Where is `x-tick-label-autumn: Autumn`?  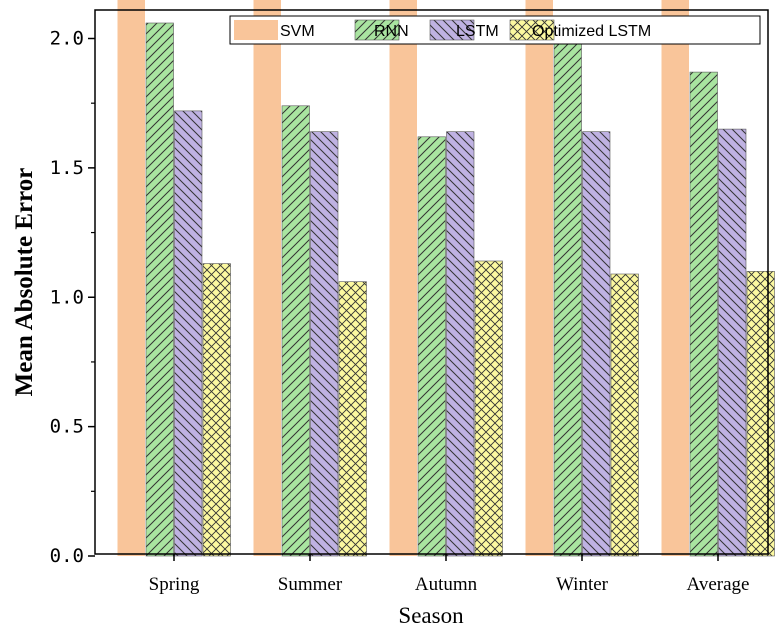 x-tick-label-autumn: Autumn is located at coordinates (446, 584).